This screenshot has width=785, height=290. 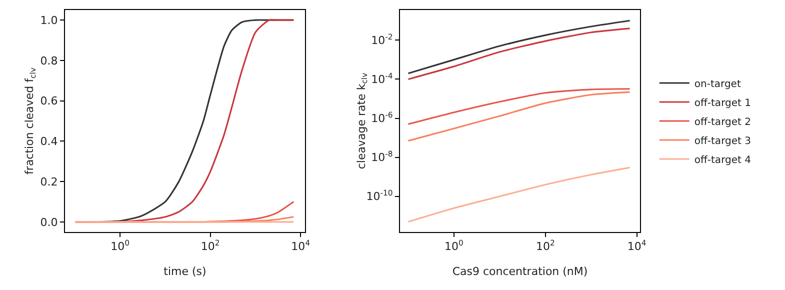 I want to click on legend-label: off-target 1, so click(x=722, y=103).